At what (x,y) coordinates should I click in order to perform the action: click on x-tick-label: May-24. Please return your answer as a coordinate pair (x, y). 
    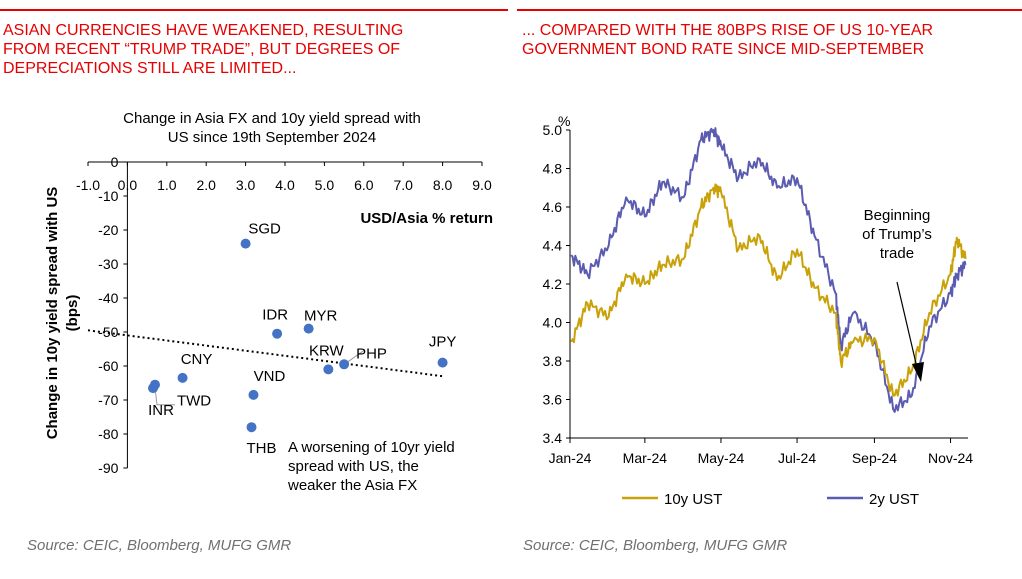
    Looking at the image, I should click on (721, 458).